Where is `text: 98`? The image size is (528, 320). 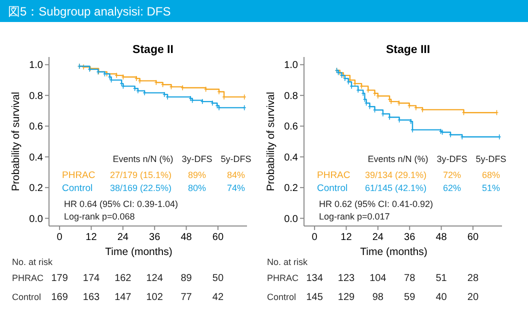 text: 98 is located at coordinates (378, 297).